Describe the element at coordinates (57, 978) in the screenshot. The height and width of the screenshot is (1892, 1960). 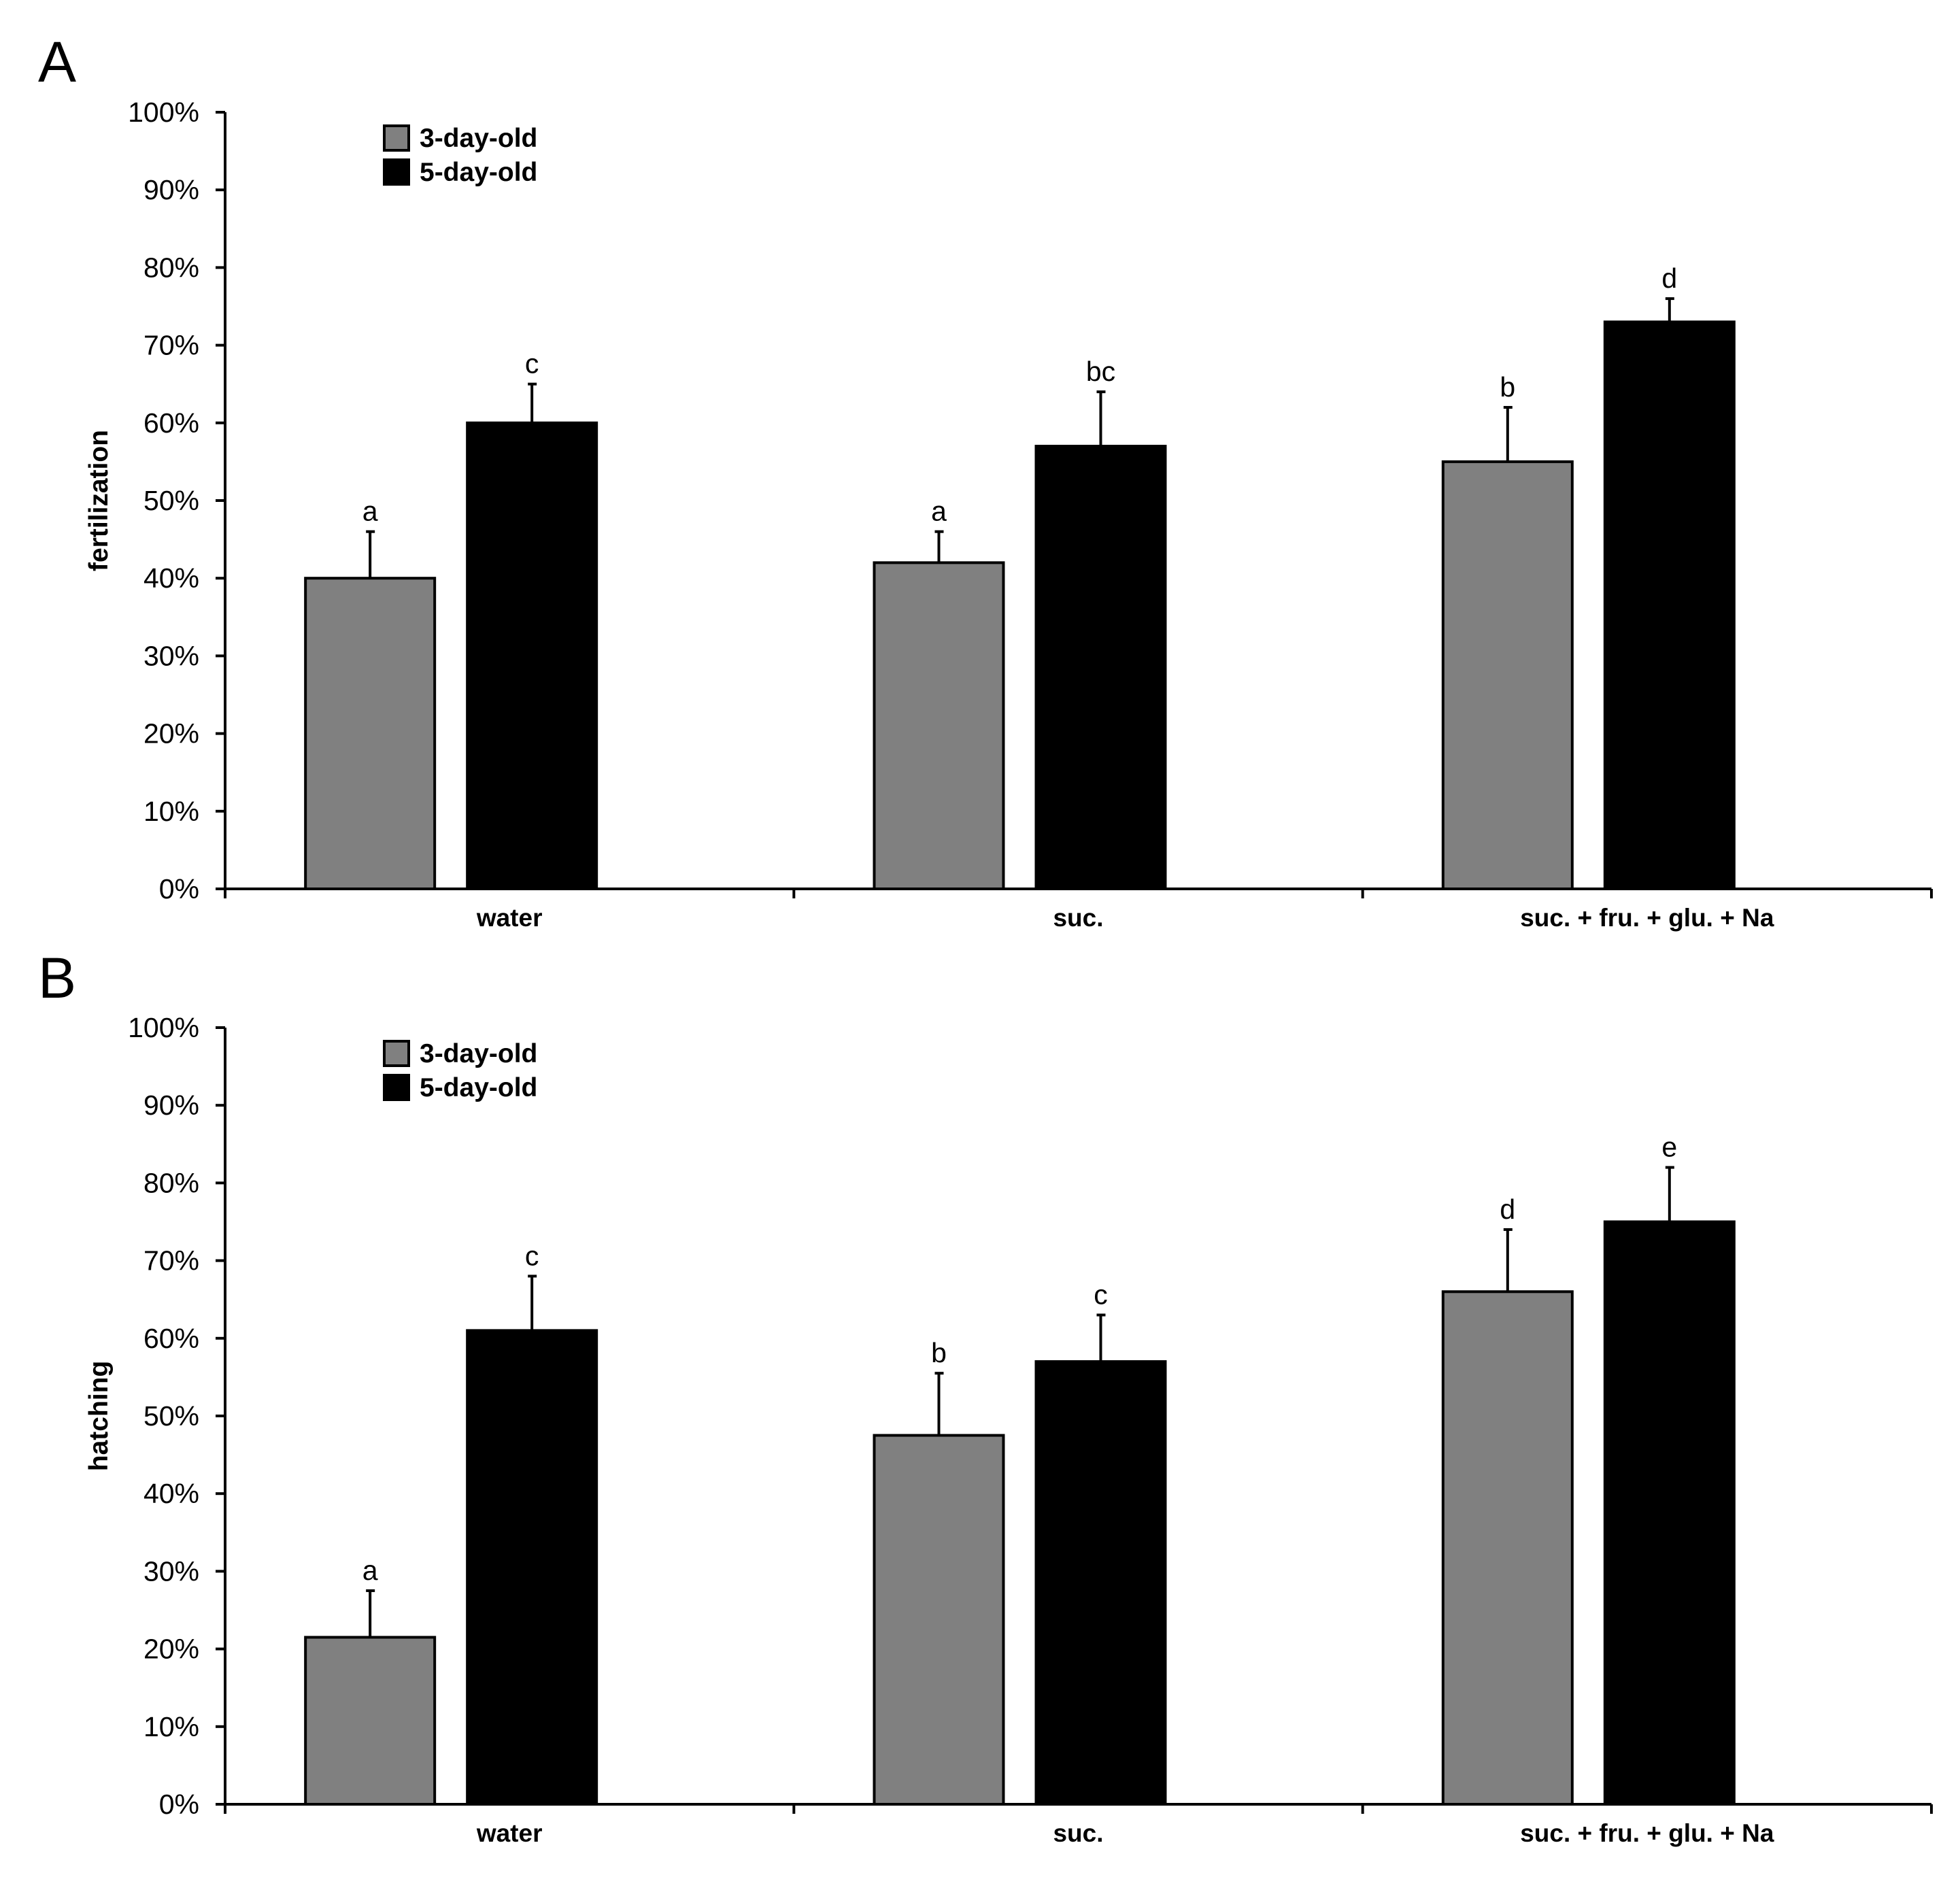
I see `panel-letter: B` at that location.